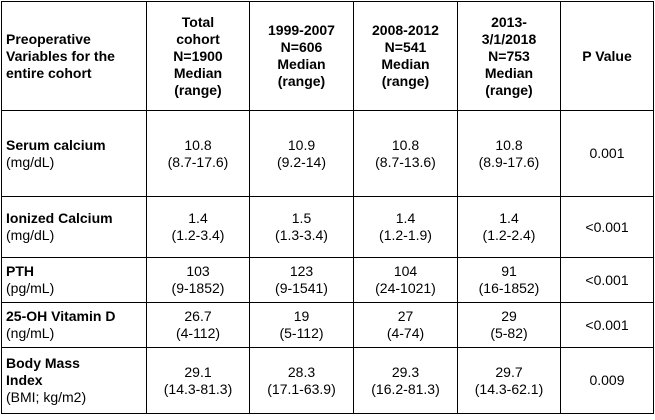 This screenshot has height=420, width=655. What do you see at coordinates (198, 153) in the screenshot?
I see `cell-total: 10.8 (8.7-17.6)` at bounding box center [198, 153].